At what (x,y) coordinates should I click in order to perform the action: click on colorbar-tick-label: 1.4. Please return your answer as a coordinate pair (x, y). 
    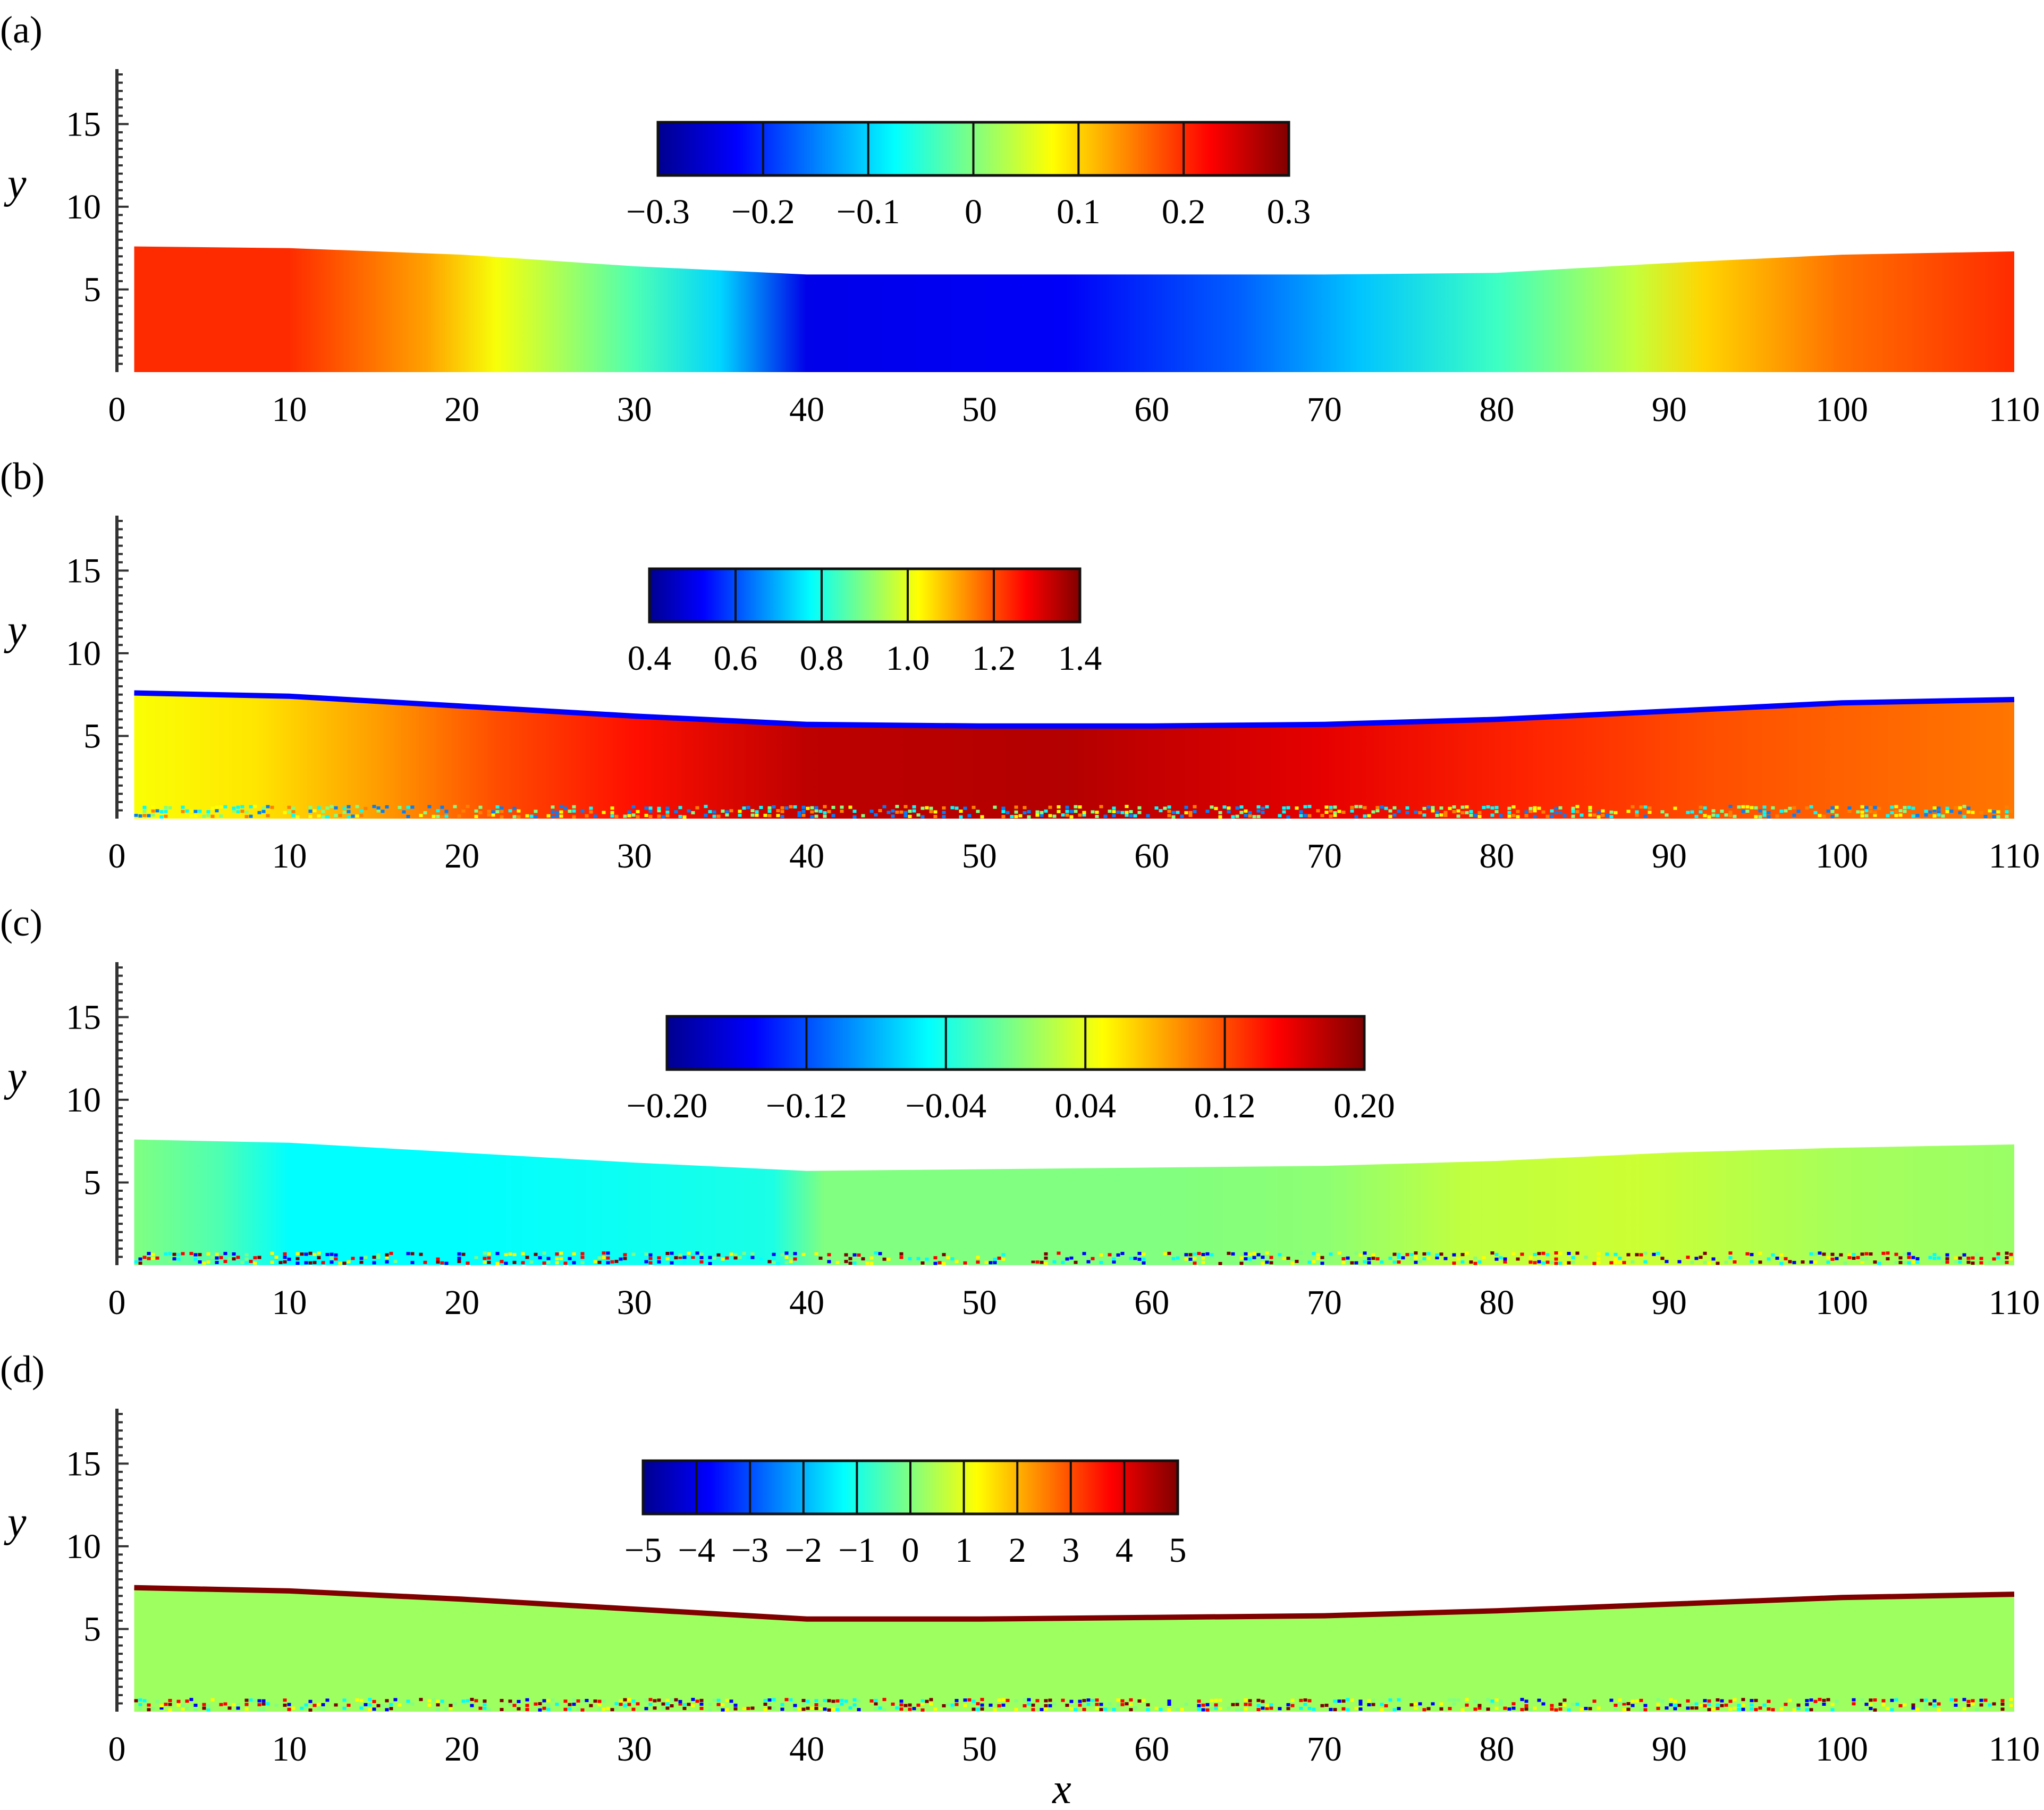
    Looking at the image, I should click on (1080, 659).